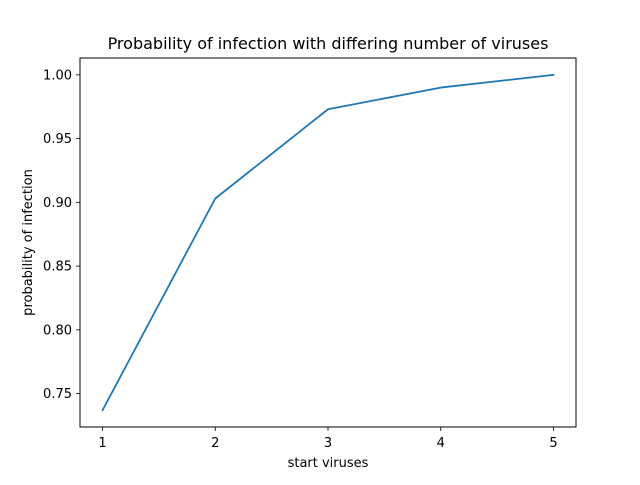  What do you see at coordinates (57, 394) in the screenshot?
I see `y-tick-label: 0.75` at bounding box center [57, 394].